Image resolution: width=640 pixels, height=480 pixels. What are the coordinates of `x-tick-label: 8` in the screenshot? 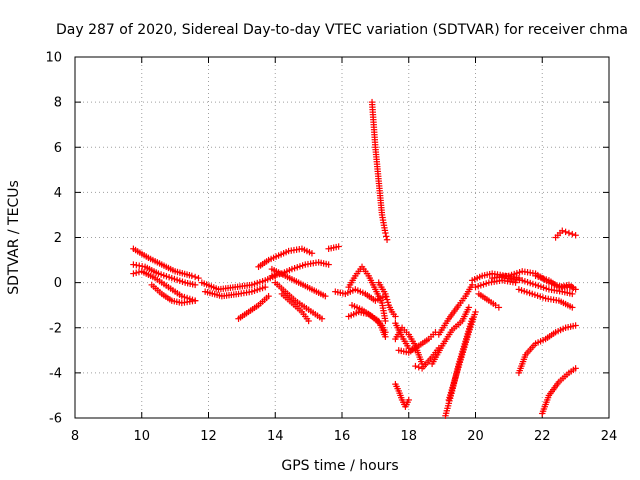 It's located at (75, 436).